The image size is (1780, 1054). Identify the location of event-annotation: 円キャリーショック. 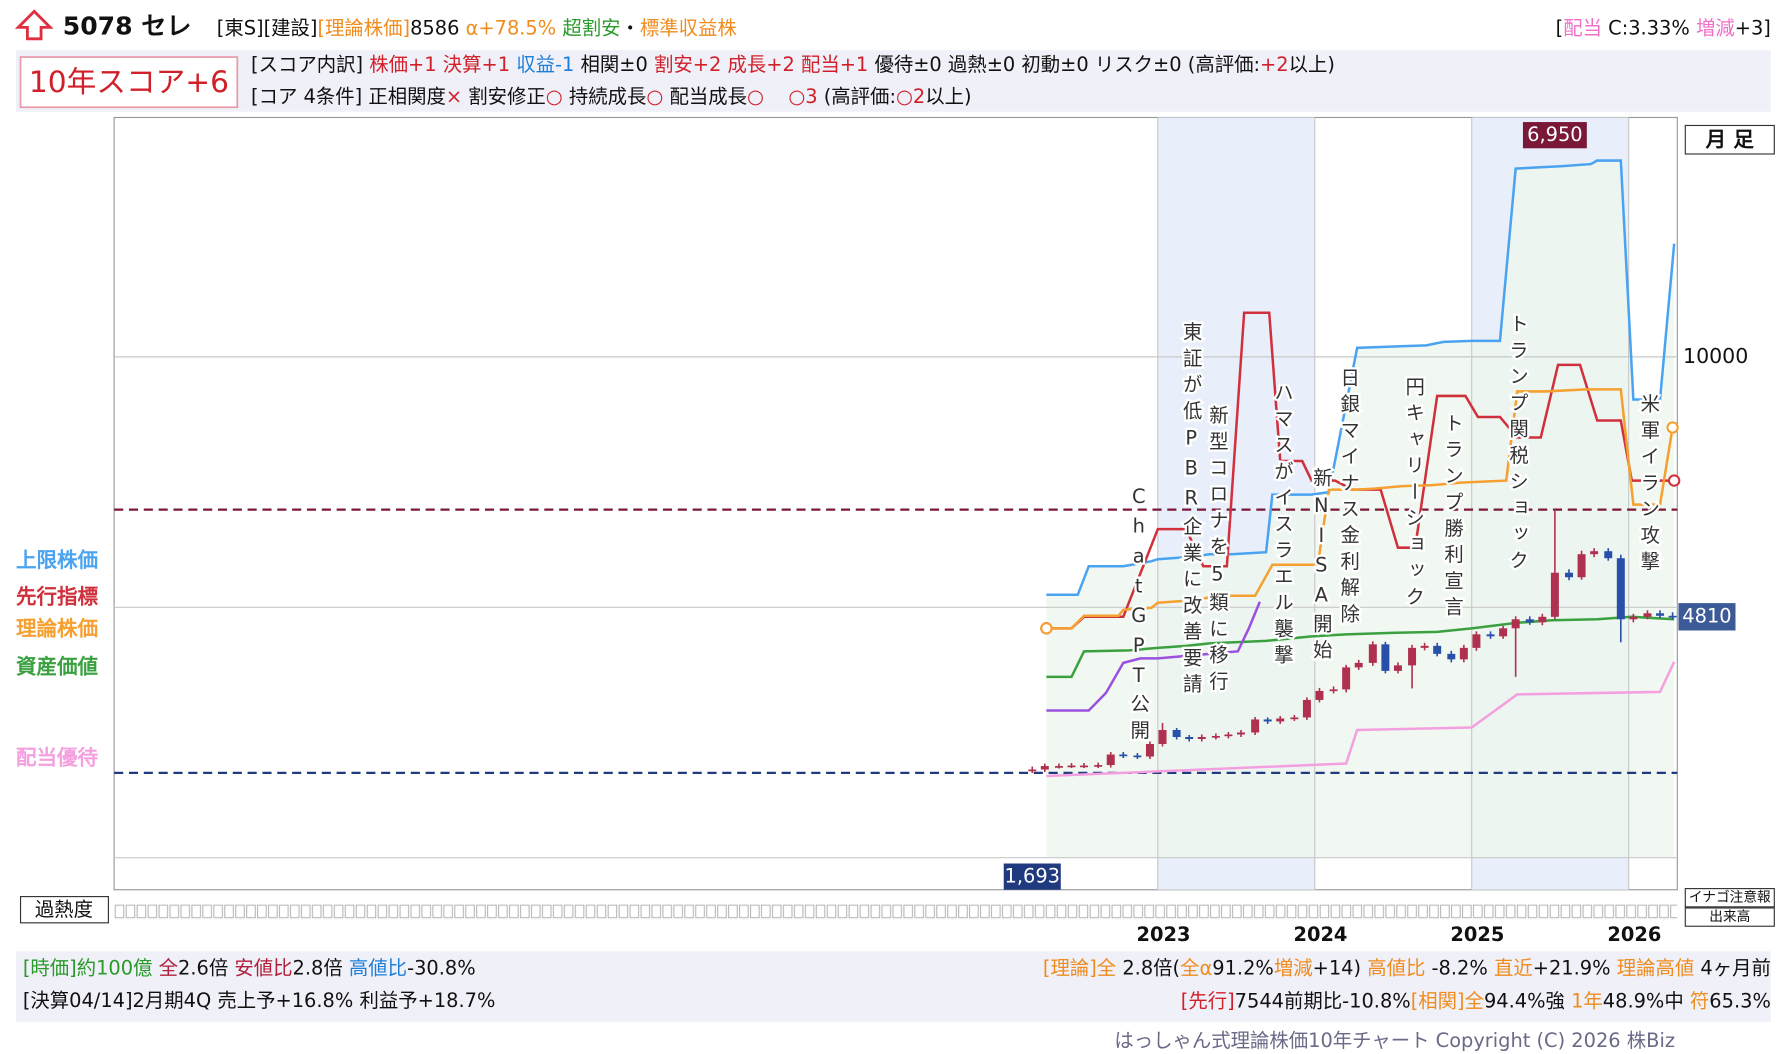
(1413, 494).